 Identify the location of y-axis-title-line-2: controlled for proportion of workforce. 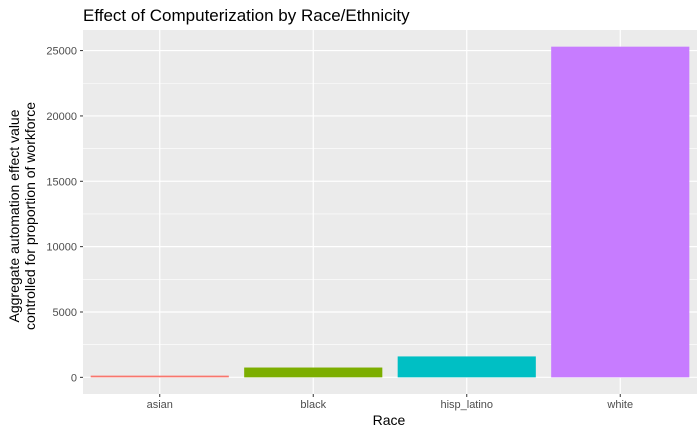
(30, 216).